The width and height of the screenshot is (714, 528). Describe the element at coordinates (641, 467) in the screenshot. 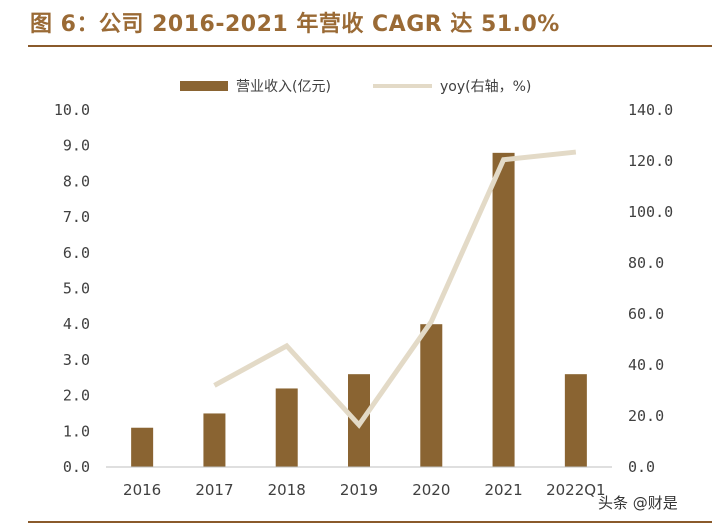

I see `right-tick-label: 0.0` at that location.